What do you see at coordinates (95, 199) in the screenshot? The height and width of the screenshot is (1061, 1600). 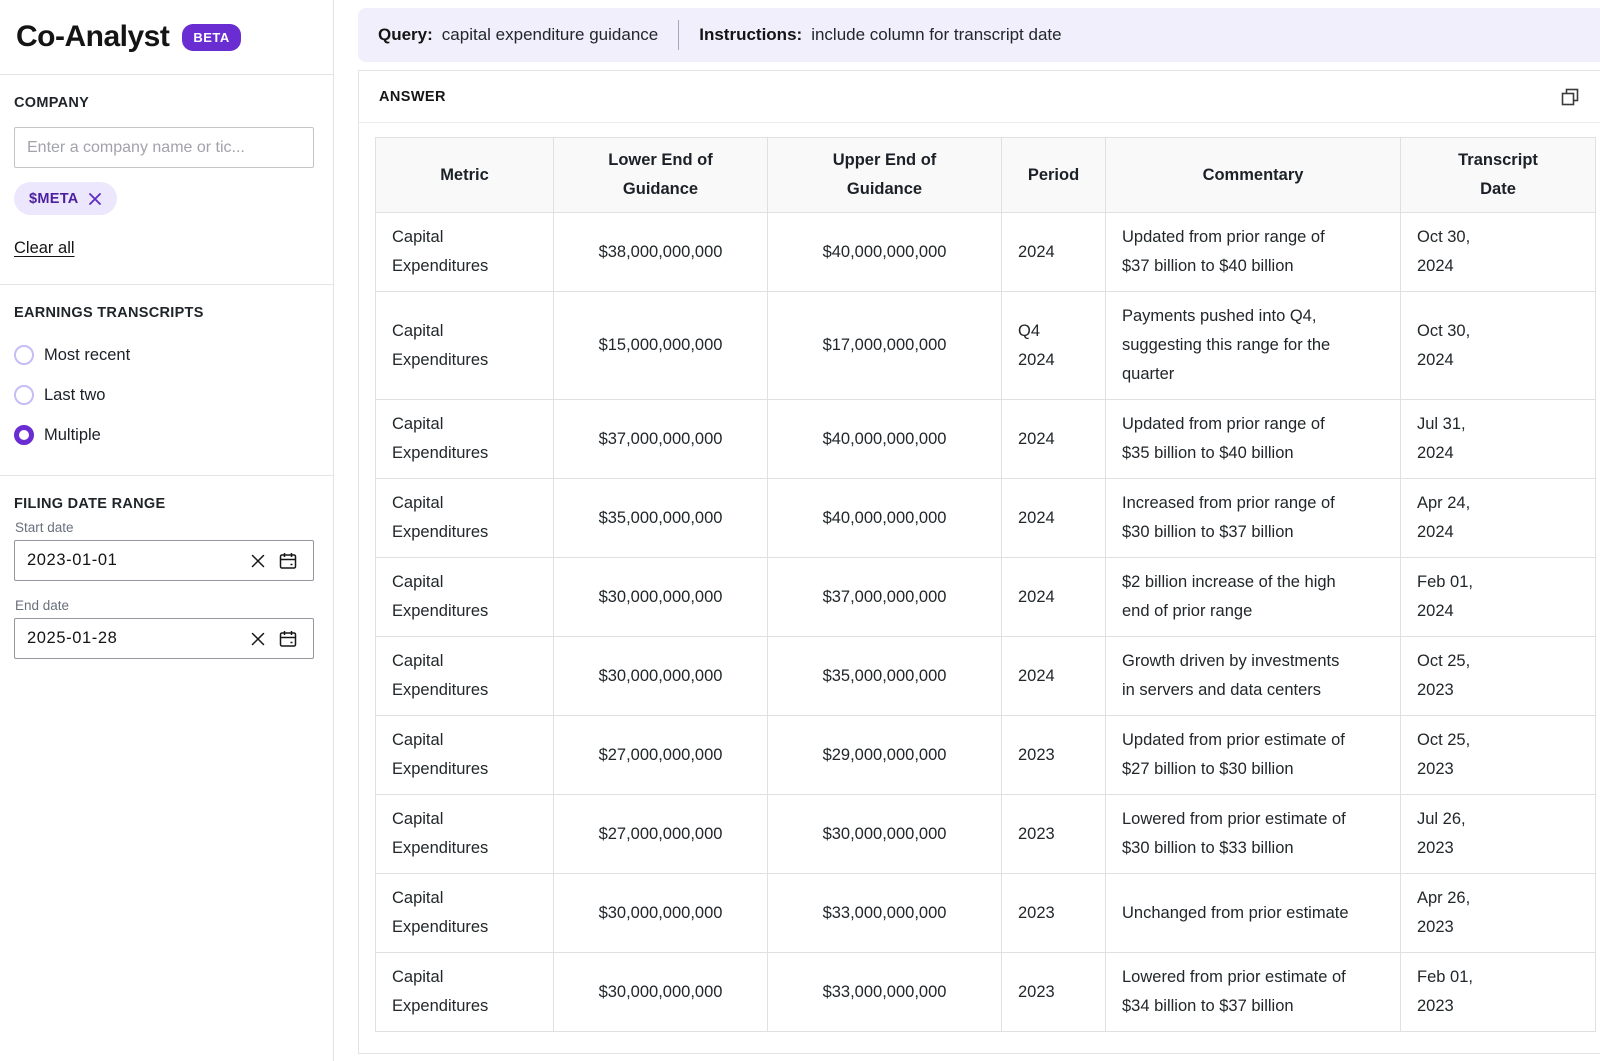 I see `chip-remove-x-icon` at bounding box center [95, 199].